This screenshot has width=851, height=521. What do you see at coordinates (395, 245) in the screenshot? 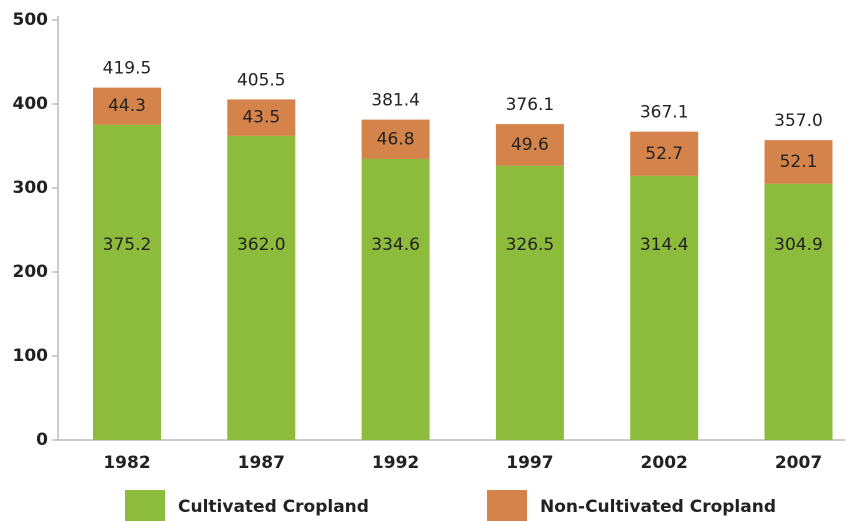
I see `value-label: 334.6` at bounding box center [395, 245].